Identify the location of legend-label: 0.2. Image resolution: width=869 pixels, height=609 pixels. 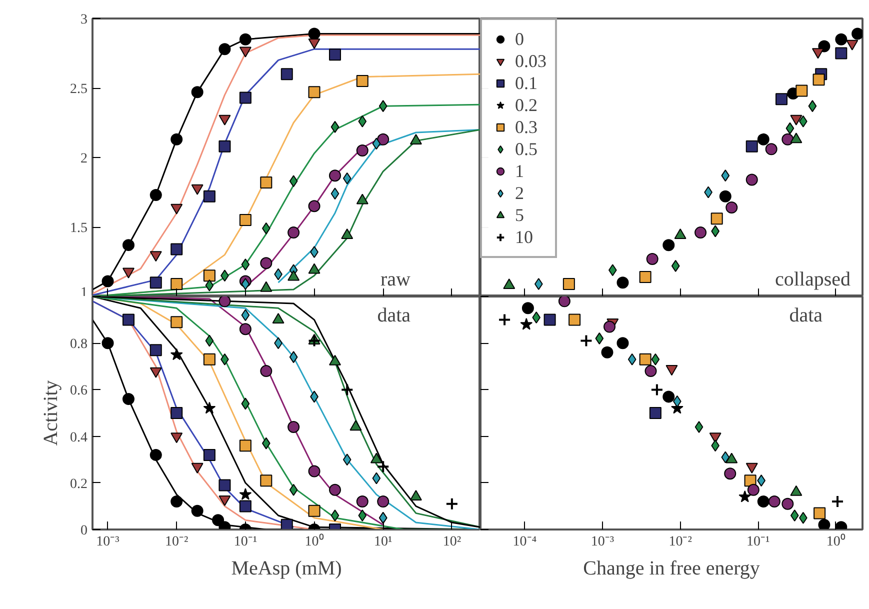
(526, 105).